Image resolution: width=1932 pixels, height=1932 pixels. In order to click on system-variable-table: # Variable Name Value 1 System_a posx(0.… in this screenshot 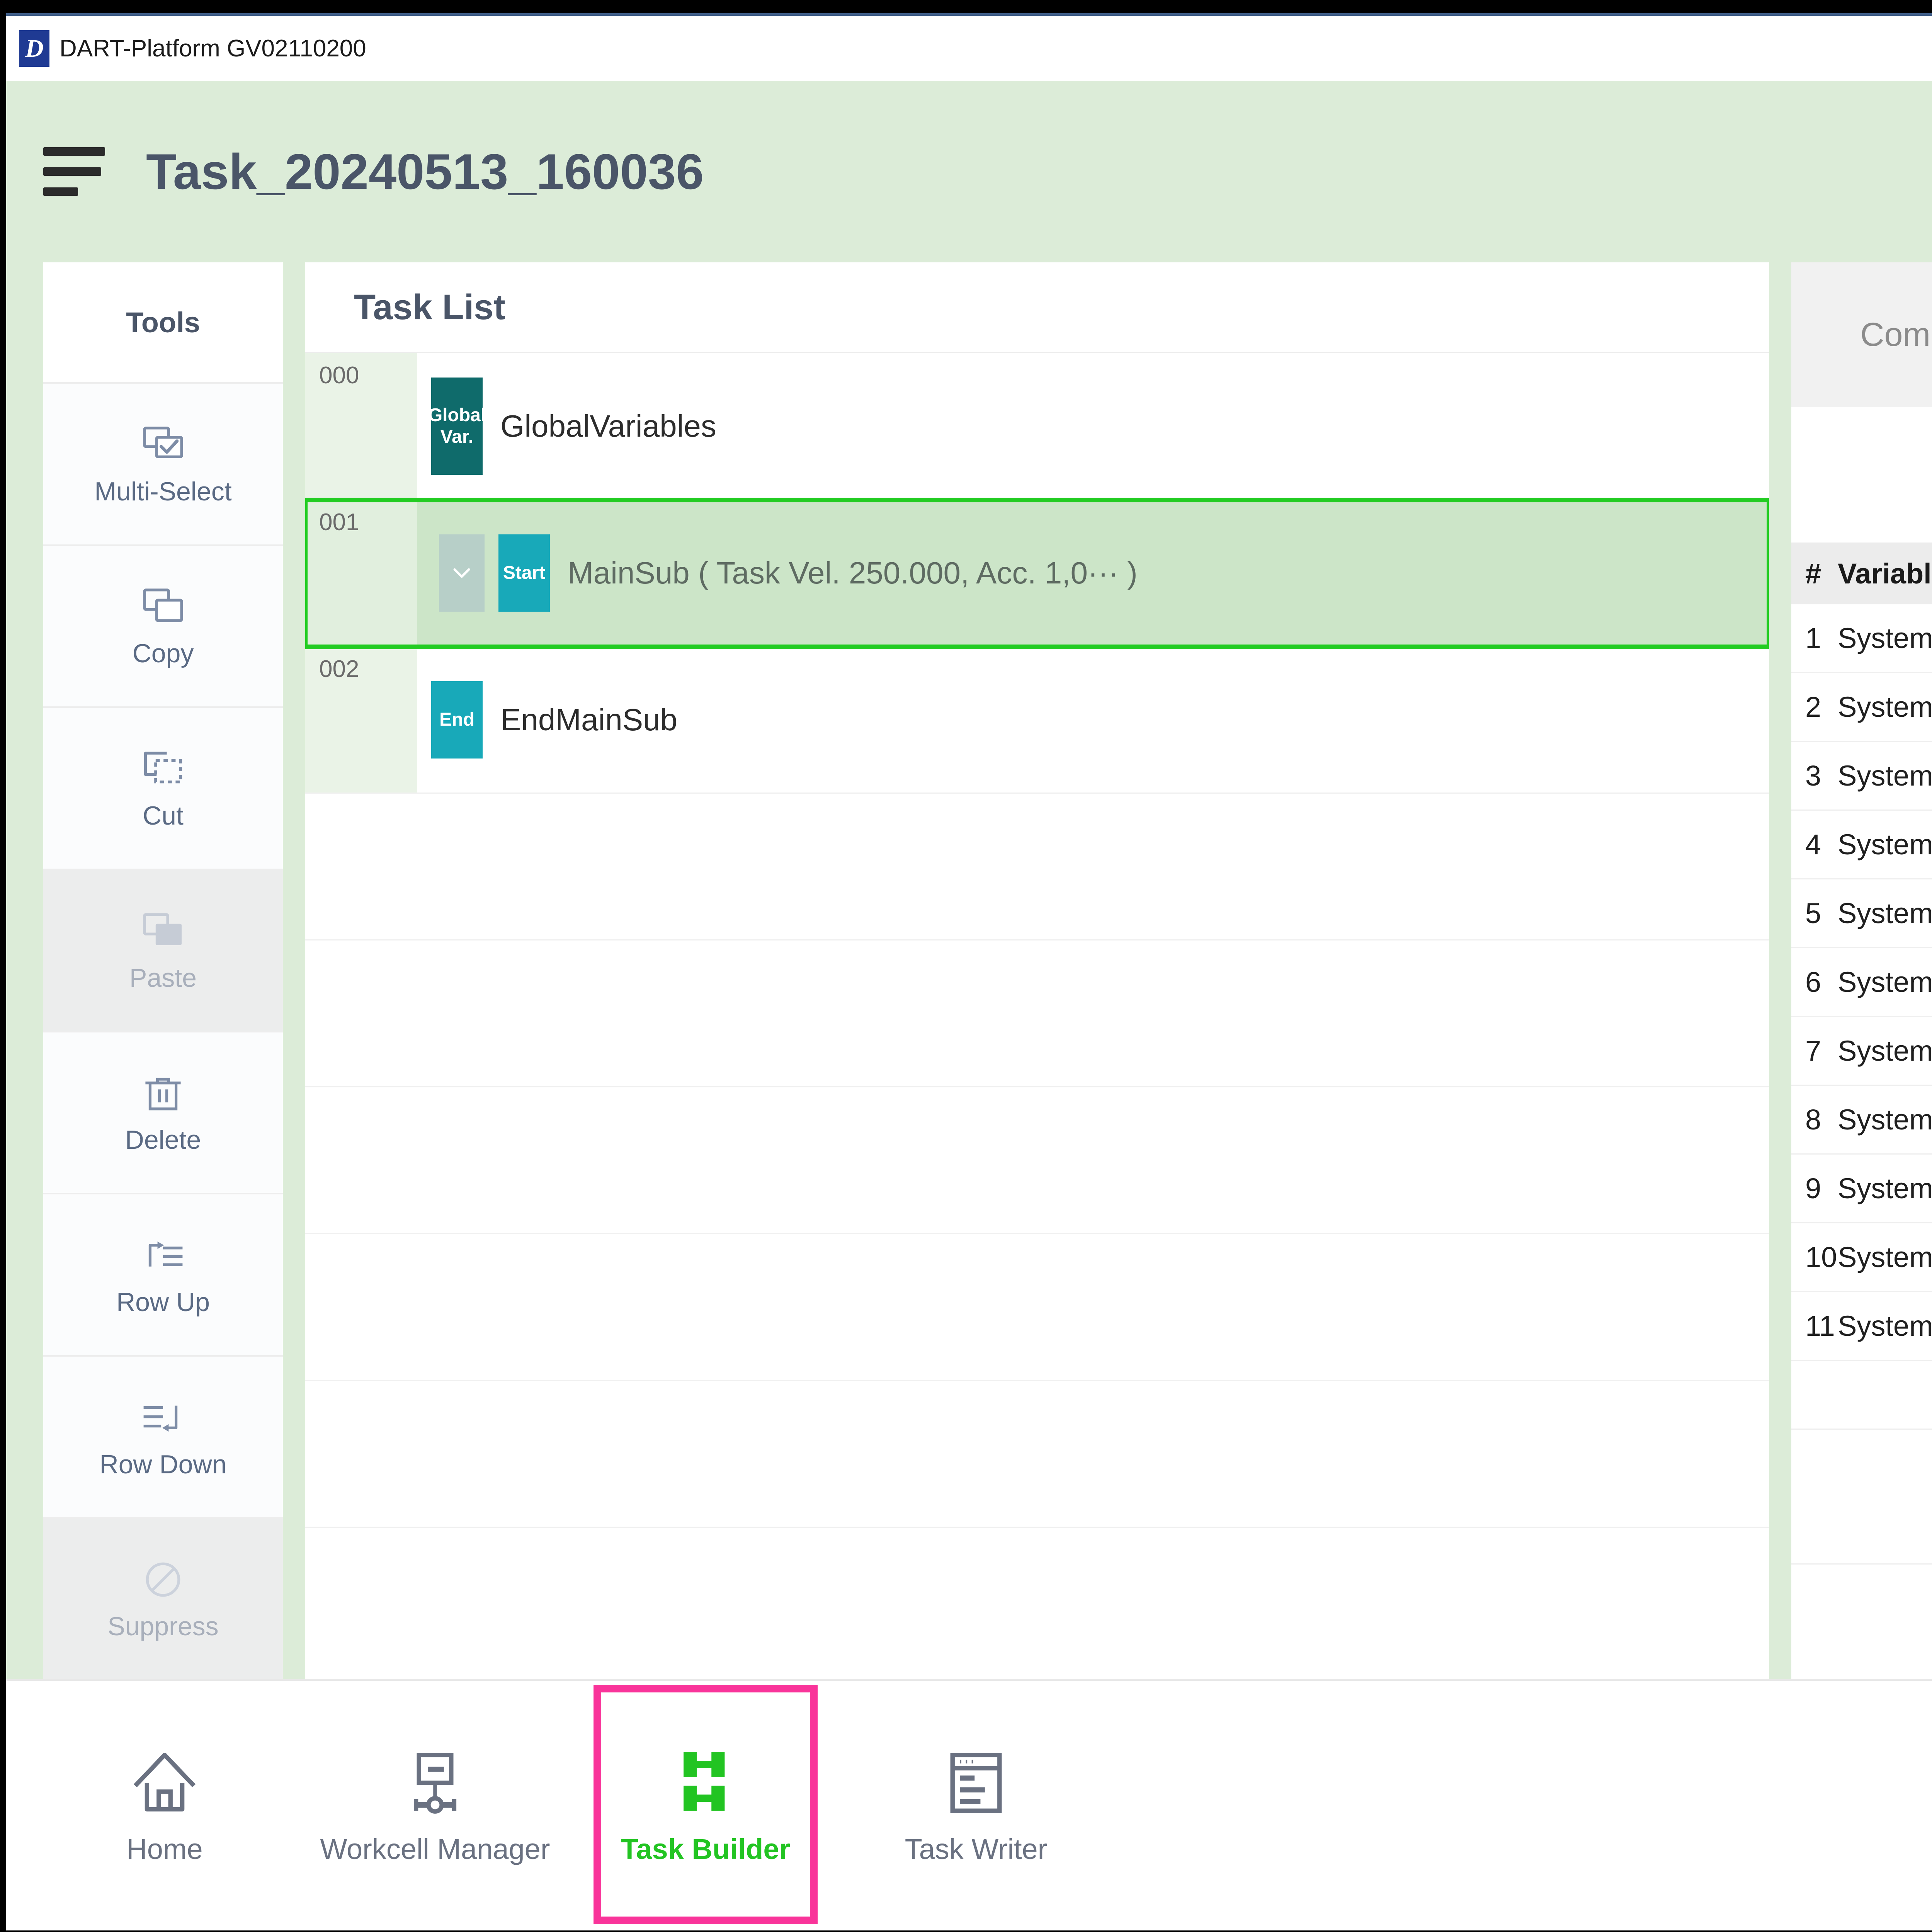, I will do `click(1862, 1111)`.